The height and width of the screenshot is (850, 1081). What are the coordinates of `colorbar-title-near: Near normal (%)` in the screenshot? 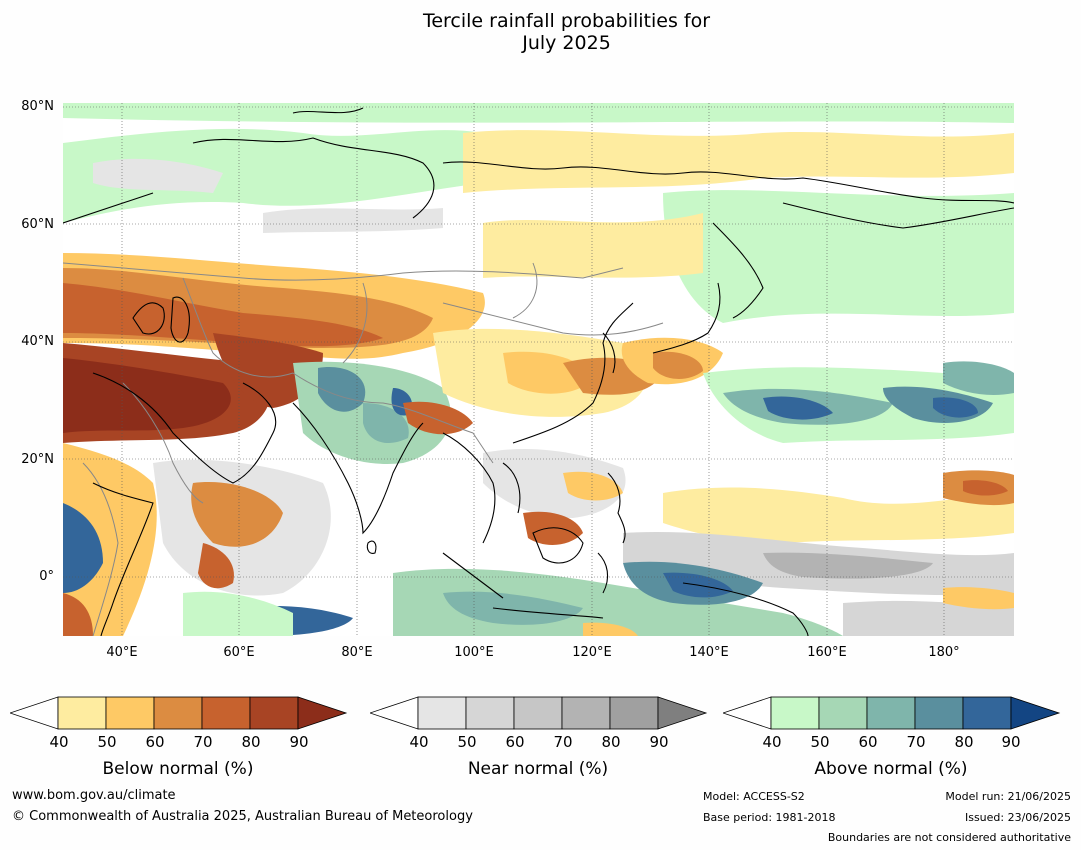 It's located at (538, 769).